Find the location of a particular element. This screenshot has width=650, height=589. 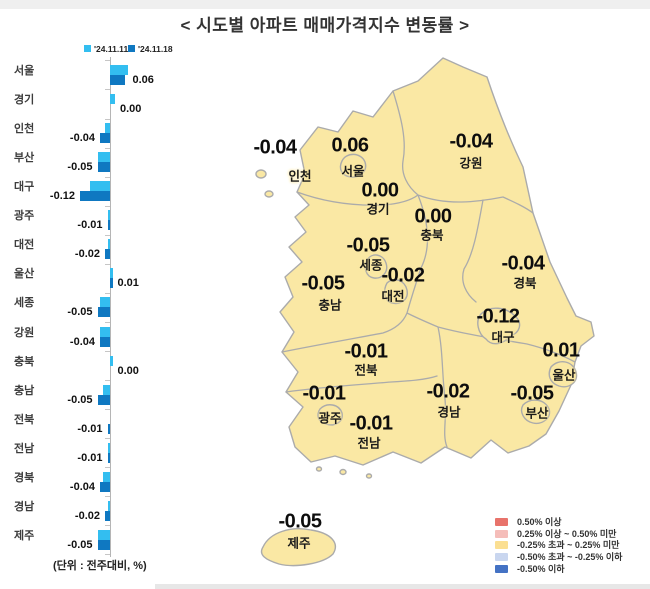

bar-category-label: 경남 is located at coordinates (24, 506).